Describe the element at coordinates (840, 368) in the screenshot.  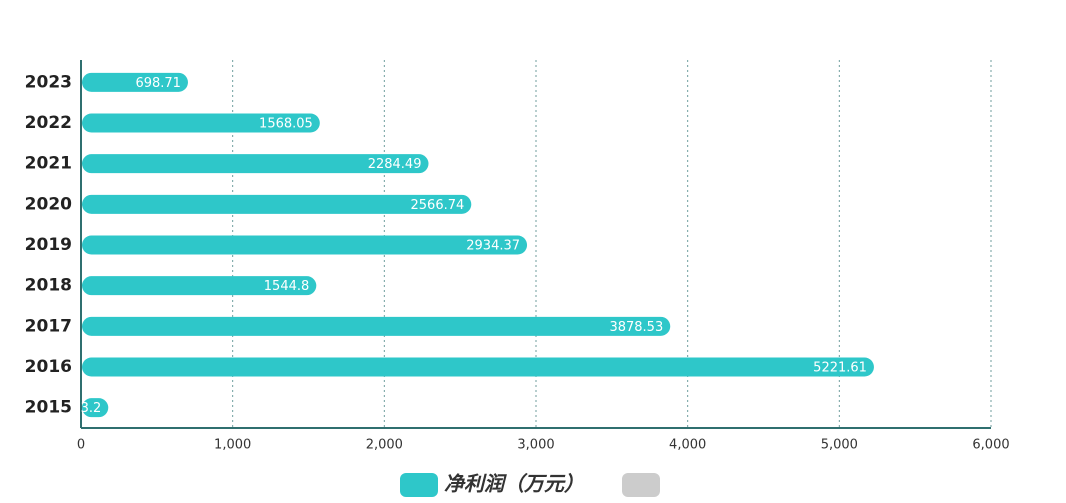
I see `value-label: 5221.61` at that location.